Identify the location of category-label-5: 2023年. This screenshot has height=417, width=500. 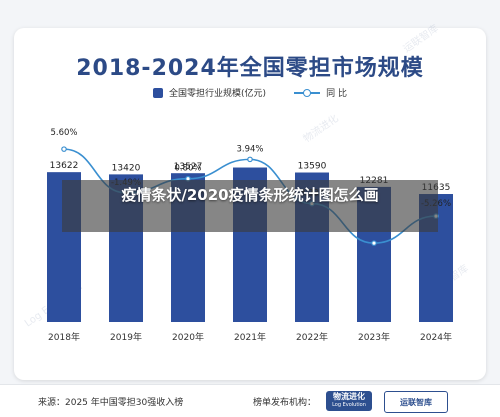
(374, 337).